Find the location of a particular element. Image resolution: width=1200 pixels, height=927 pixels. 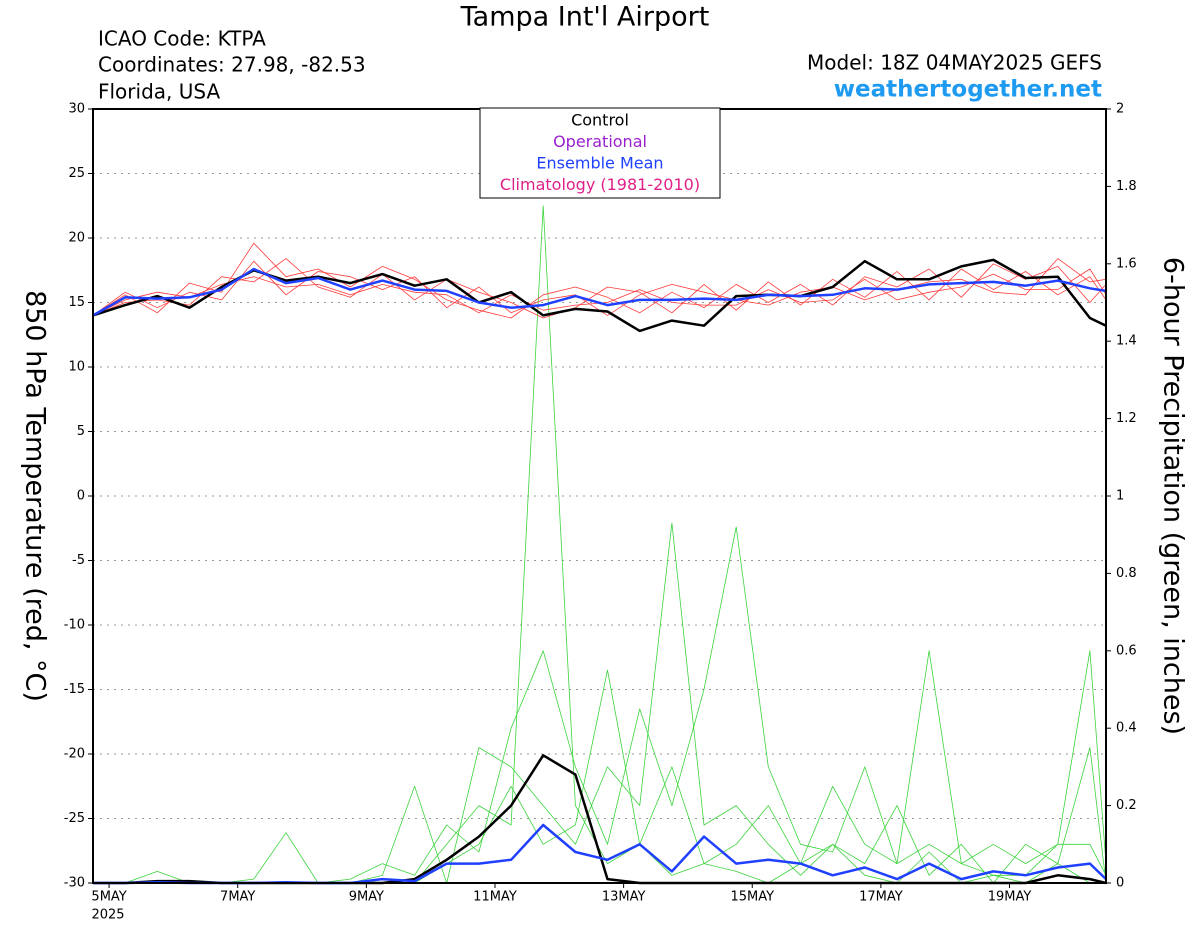

y2-tick-label: 0.8 is located at coordinates (1126, 573).